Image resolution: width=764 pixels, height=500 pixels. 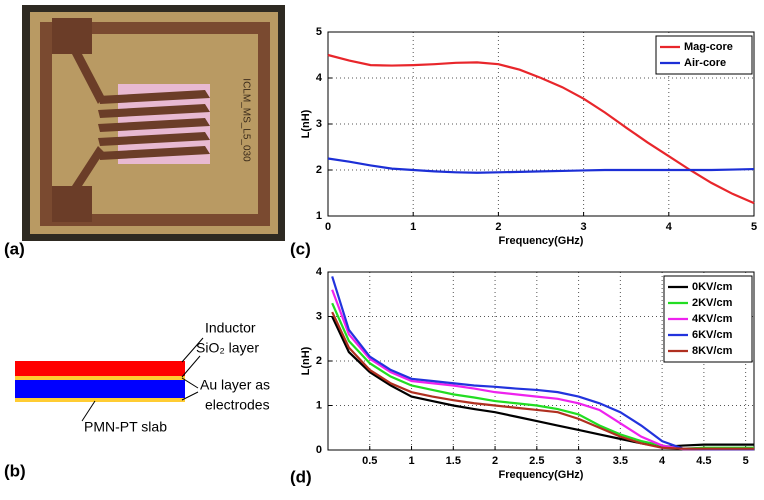 I want to click on chip-text: ICLM_MS_L5_030, so click(x=245, y=120).